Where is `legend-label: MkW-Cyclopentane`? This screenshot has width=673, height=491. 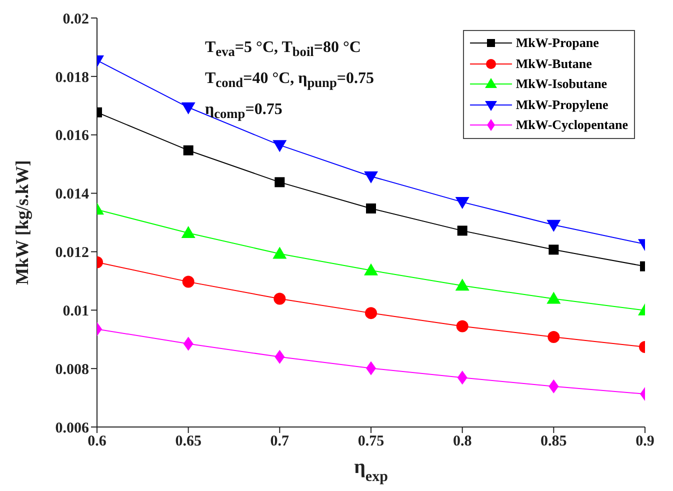 legend-label: MkW-Cyclopentane is located at coordinates (572, 125).